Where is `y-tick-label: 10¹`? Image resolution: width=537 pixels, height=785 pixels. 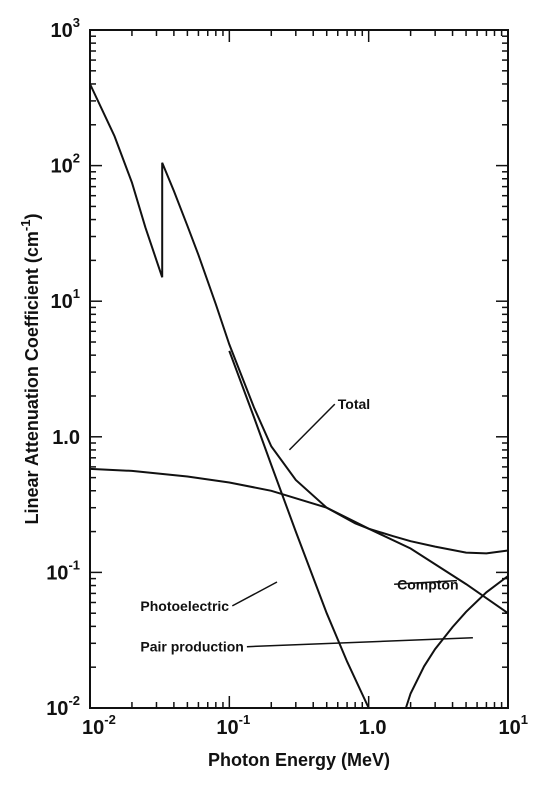
y-tick-label: 10¹ is located at coordinates (65, 299).